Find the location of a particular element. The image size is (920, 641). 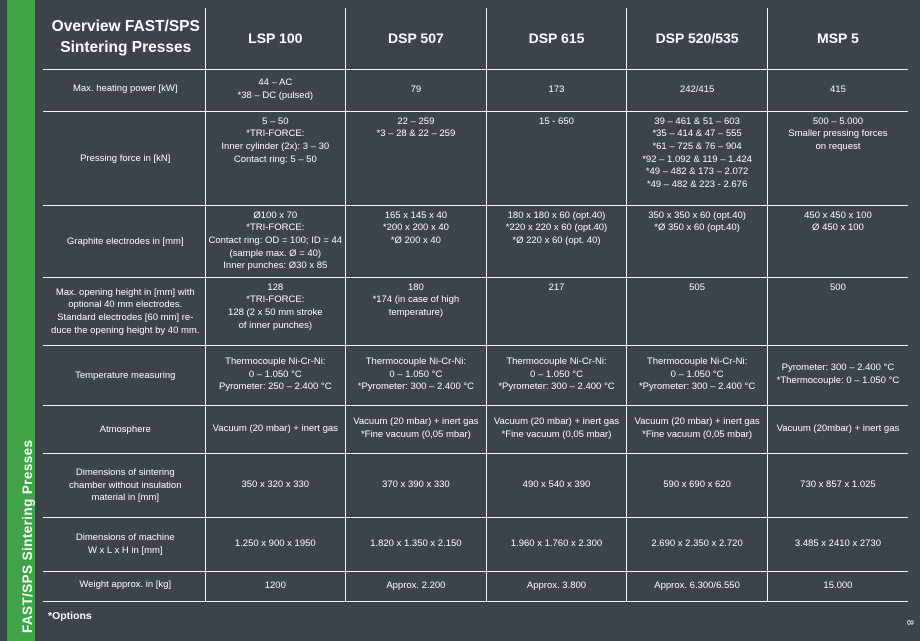

table-cell: Vacuum (20mbar) + inert gas is located at coordinates (837, 429).